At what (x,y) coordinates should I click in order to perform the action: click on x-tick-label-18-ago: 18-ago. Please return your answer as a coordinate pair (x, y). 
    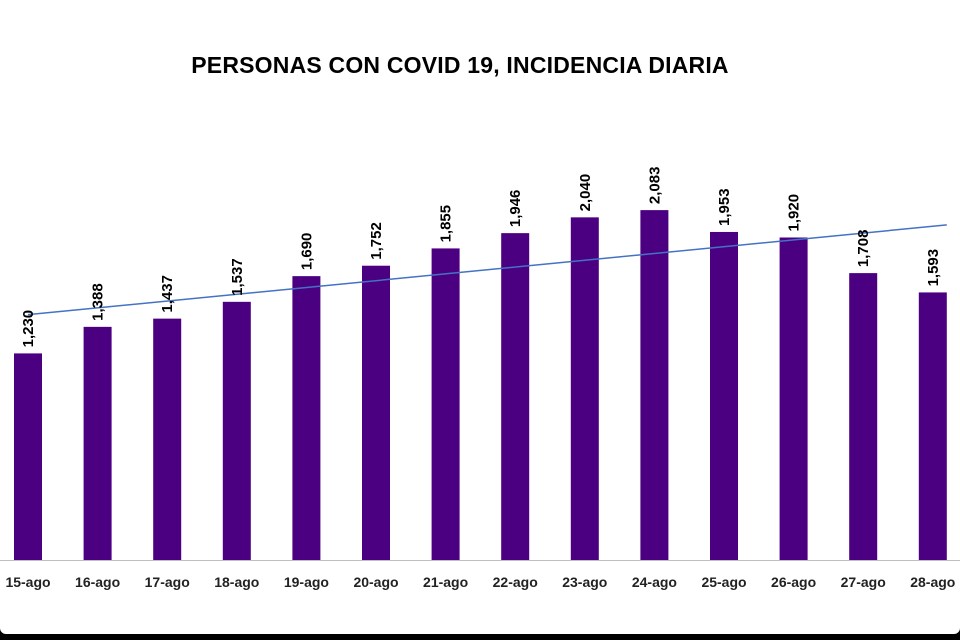
    Looking at the image, I should click on (236, 582).